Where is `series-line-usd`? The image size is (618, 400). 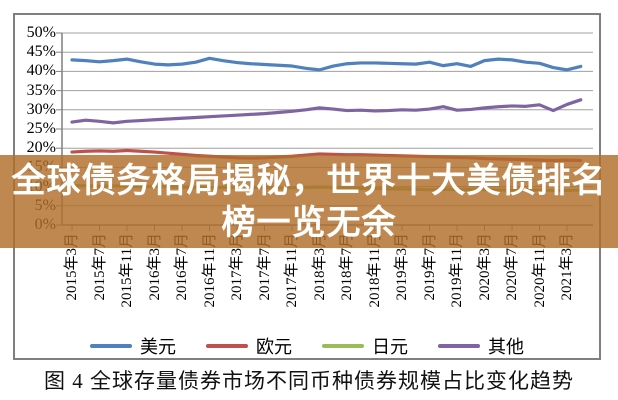
series-line-usd is located at coordinates (326, 64).